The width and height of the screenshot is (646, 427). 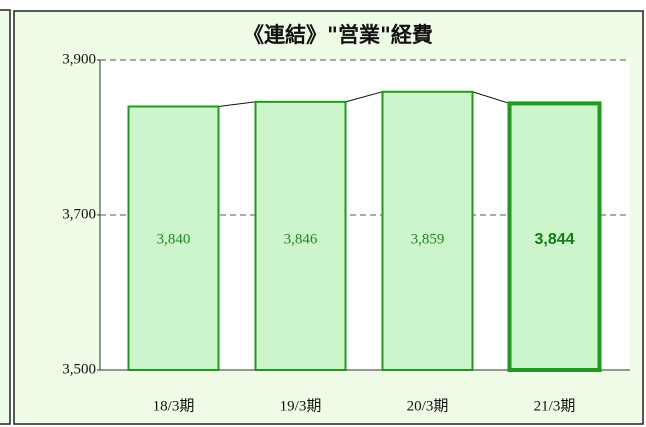 What do you see at coordinates (554, 239) in the screenshot?
I see `value-label: 3,844` at bounding box center [554, 239].